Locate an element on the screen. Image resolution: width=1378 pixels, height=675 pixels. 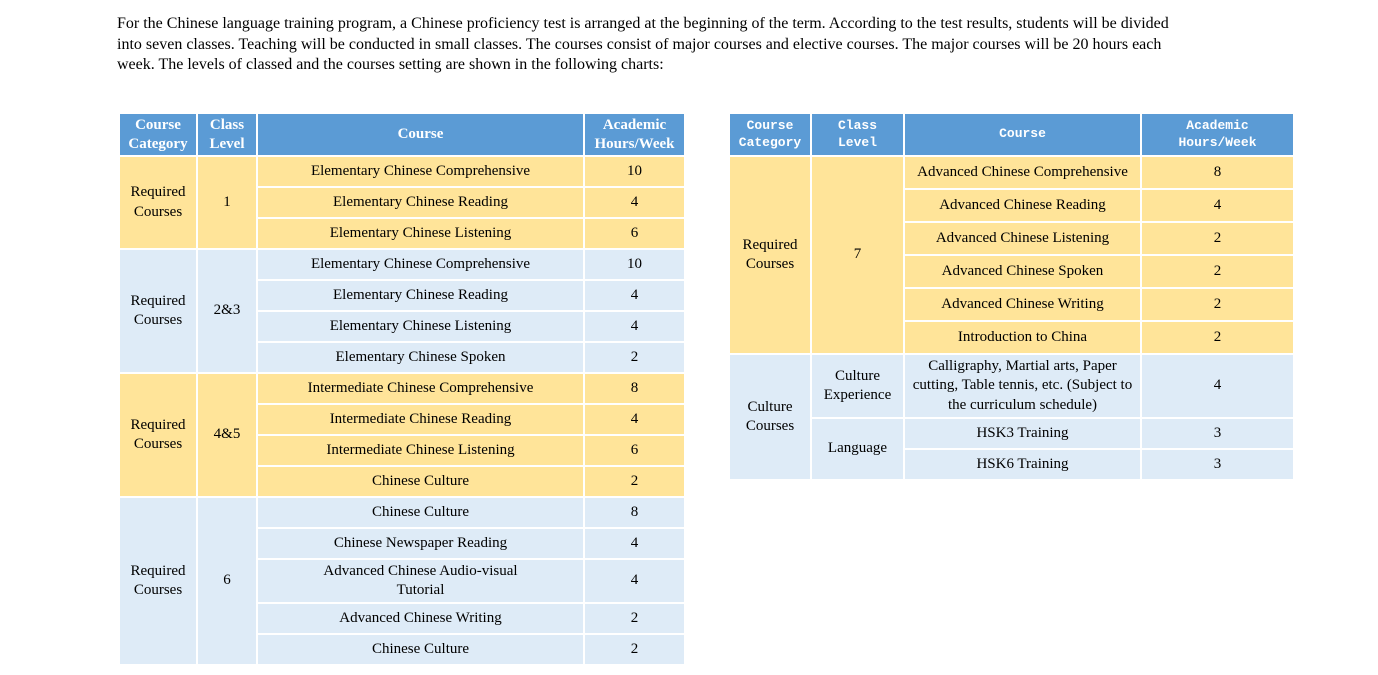
table-row: Required Courses 6 Chinese Culture 8 is located at coordinates (402, 581).